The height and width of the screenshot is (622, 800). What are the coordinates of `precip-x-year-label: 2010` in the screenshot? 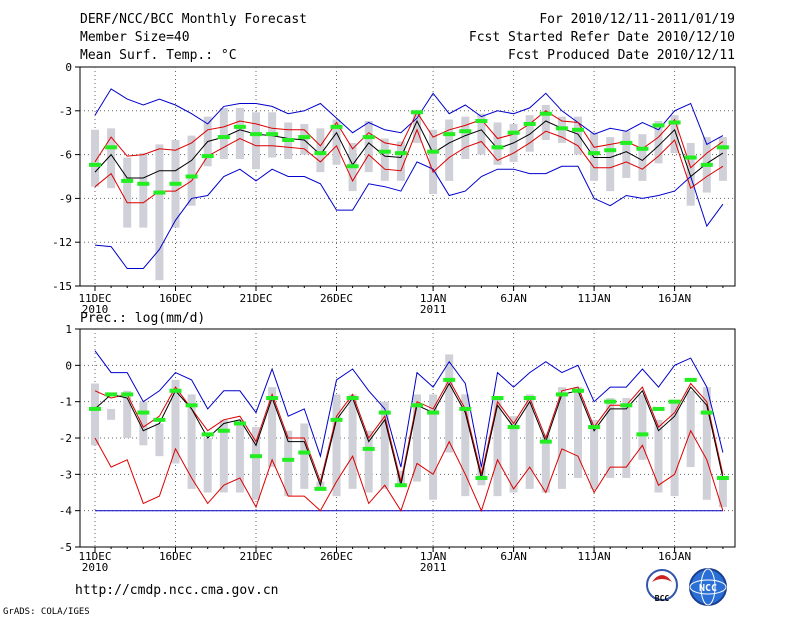 It's located at (95, 567).